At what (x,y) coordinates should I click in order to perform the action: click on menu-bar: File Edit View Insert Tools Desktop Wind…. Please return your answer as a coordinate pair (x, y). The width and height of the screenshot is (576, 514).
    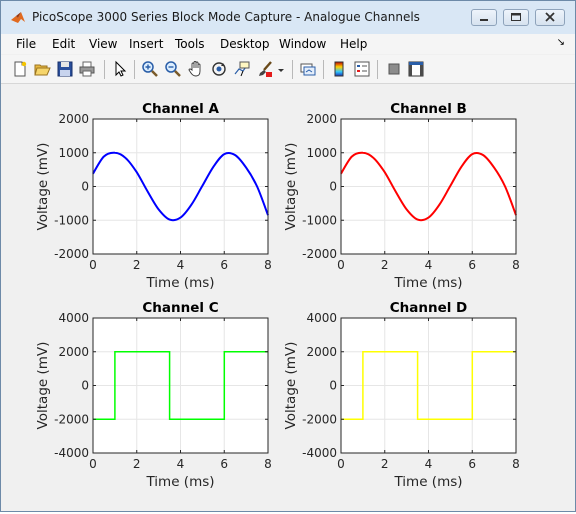
    Looking at the image, I should click on (288, 44).